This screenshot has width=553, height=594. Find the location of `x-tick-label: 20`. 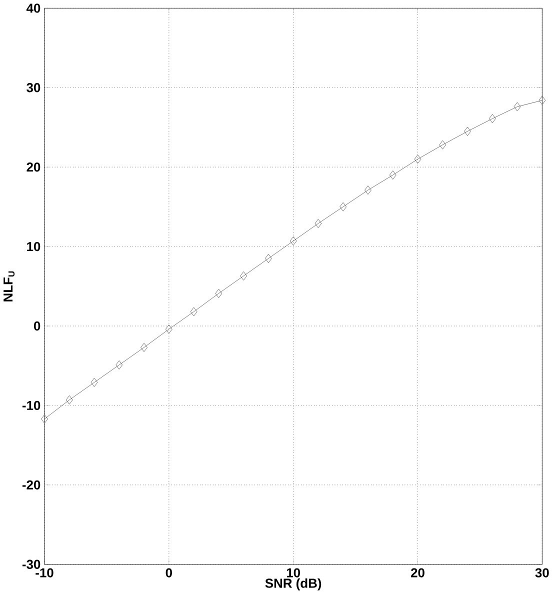

x-tick-label: 20 is located at coordinates (417, 573).